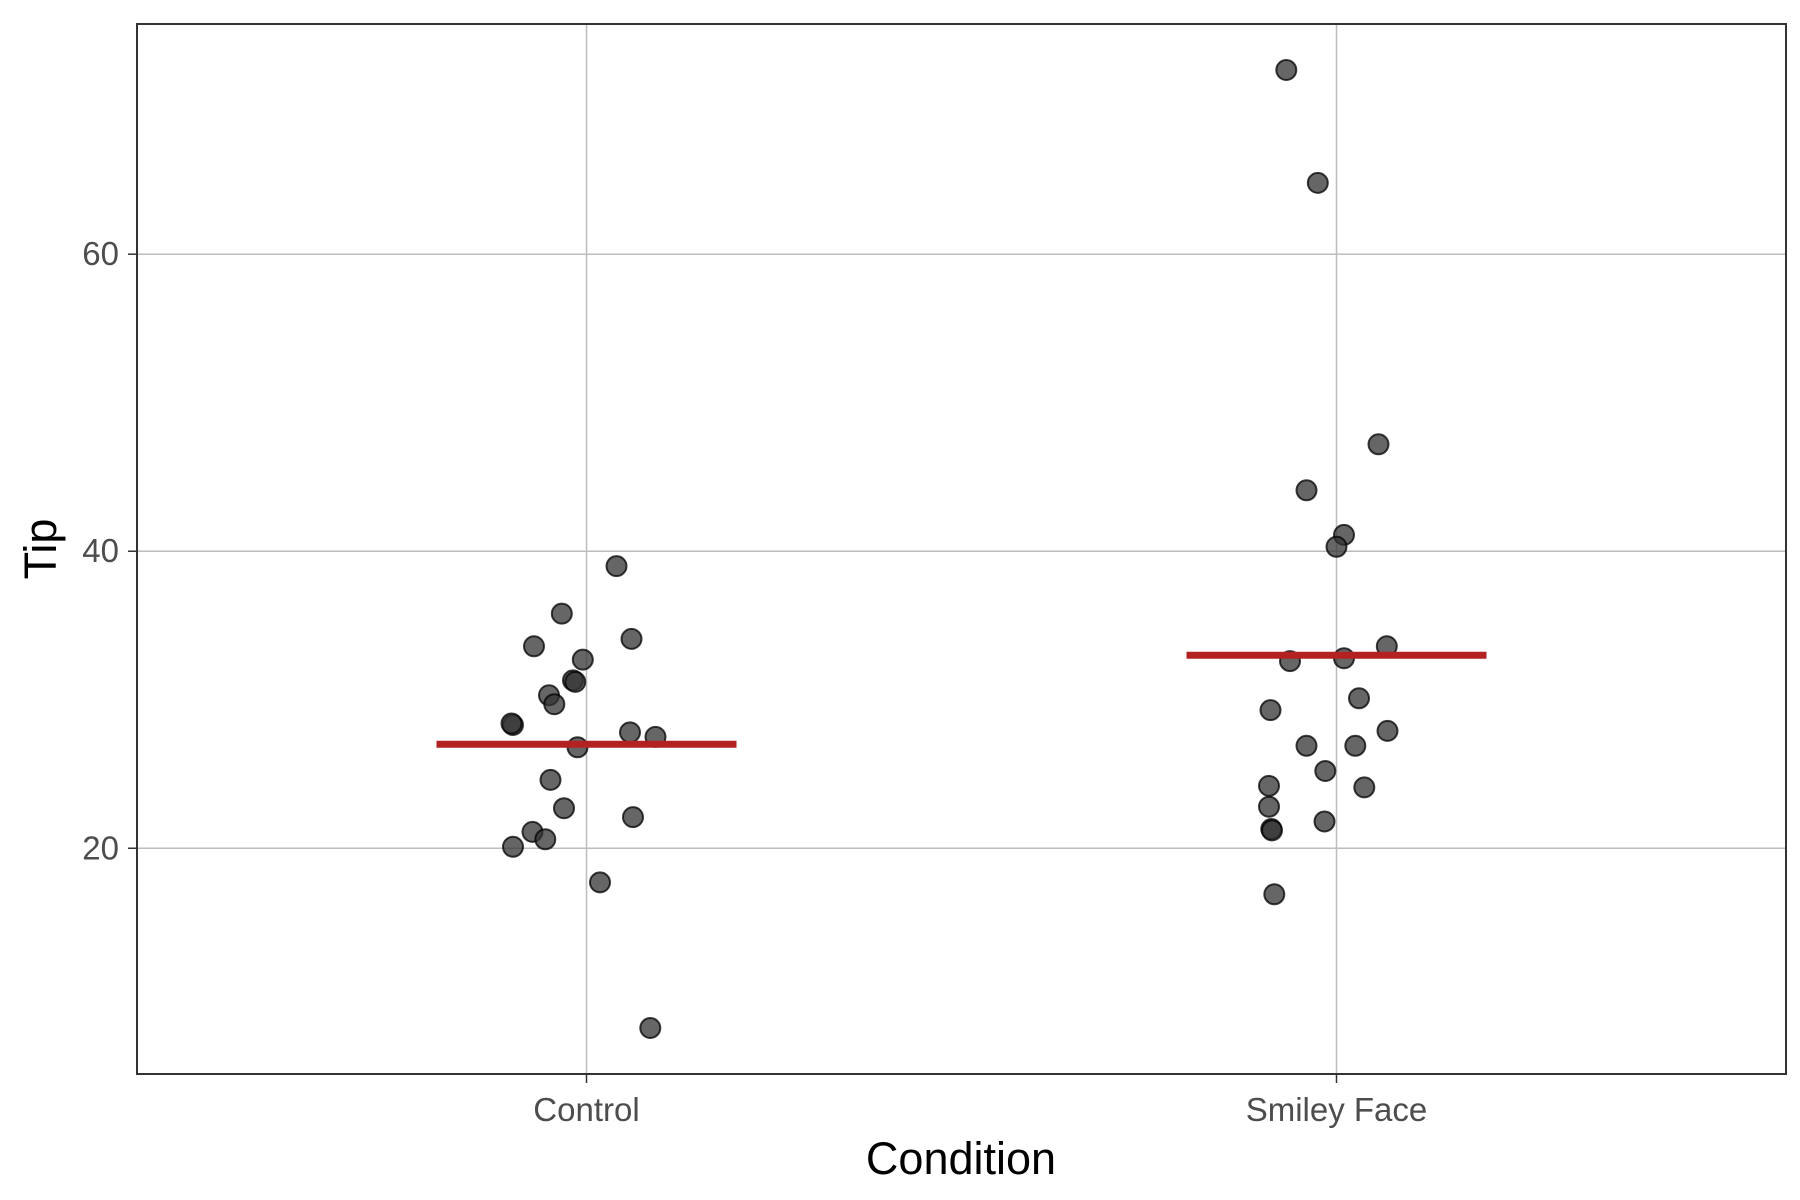 The width and height of the screenshot is (1800, 1200). What do you see at coordinates (980, 1101) in the screenshot?
I see `x-axis-ticks: Control Smiley Face` at bounding box center [980, 1101].